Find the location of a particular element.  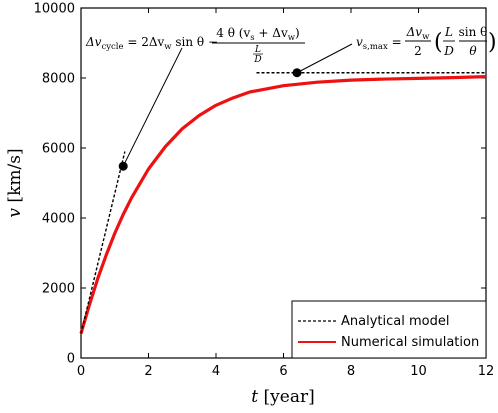

svg-text: vs,max = is located at coordinates (379, 43).